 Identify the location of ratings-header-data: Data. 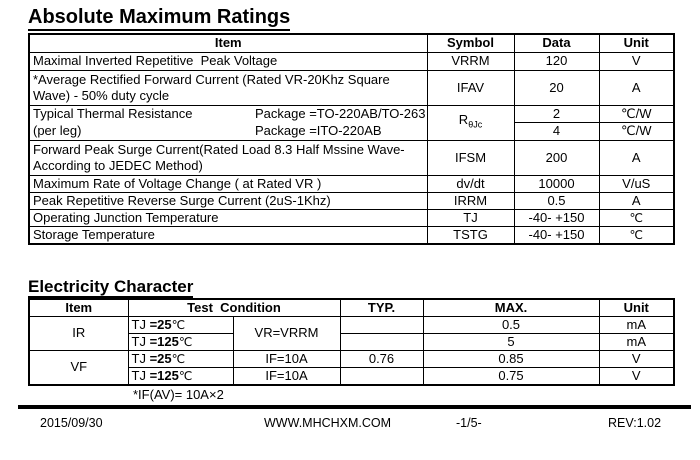
(556, 43).